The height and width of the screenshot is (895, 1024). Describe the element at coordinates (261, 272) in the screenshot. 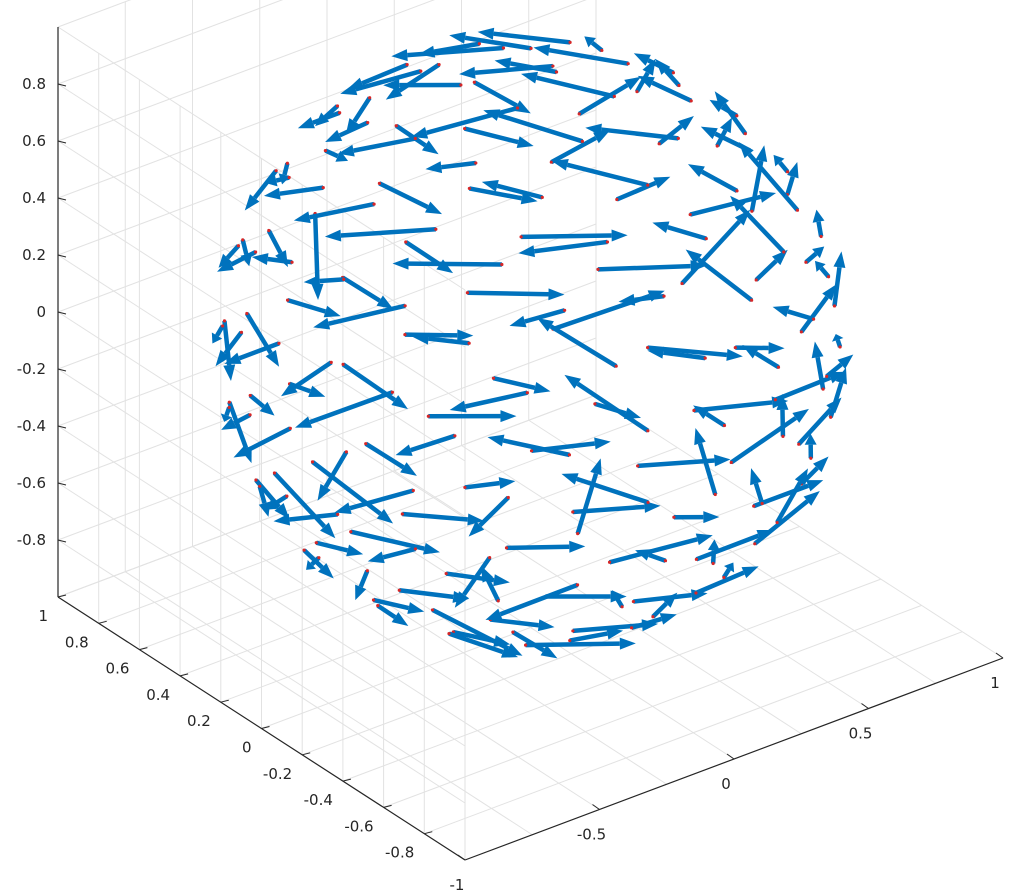

I see `side-wall-grid-line` at that location.